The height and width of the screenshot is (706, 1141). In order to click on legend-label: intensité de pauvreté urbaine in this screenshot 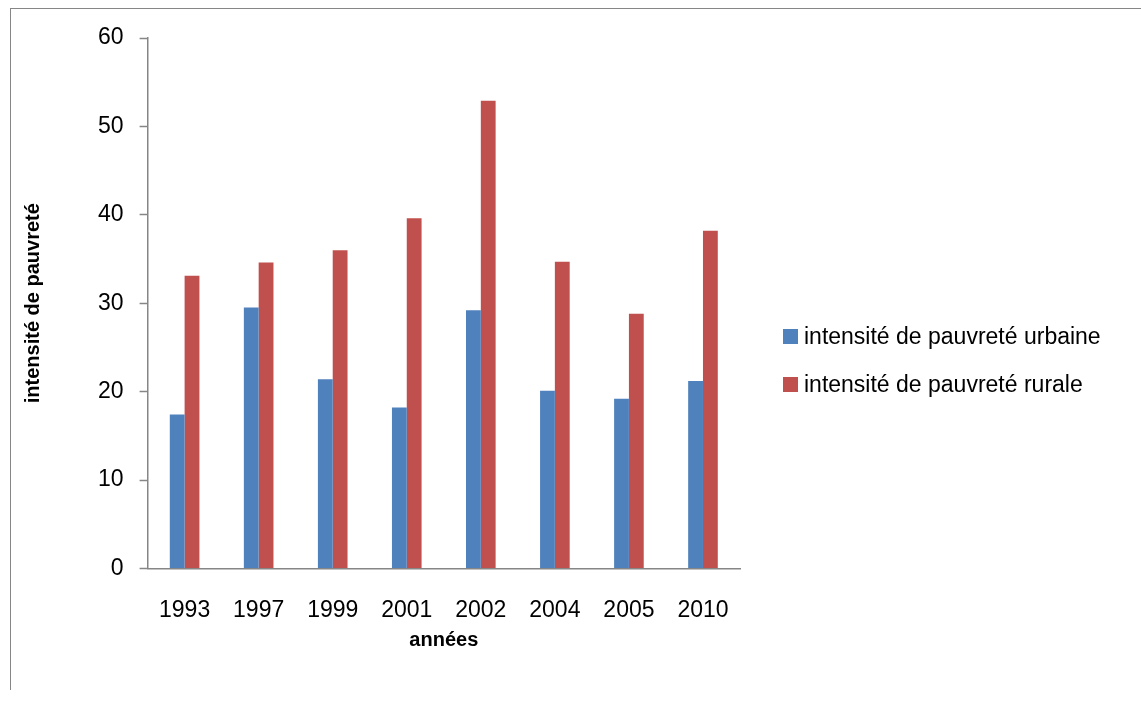, I will do `click(952, 336)`.